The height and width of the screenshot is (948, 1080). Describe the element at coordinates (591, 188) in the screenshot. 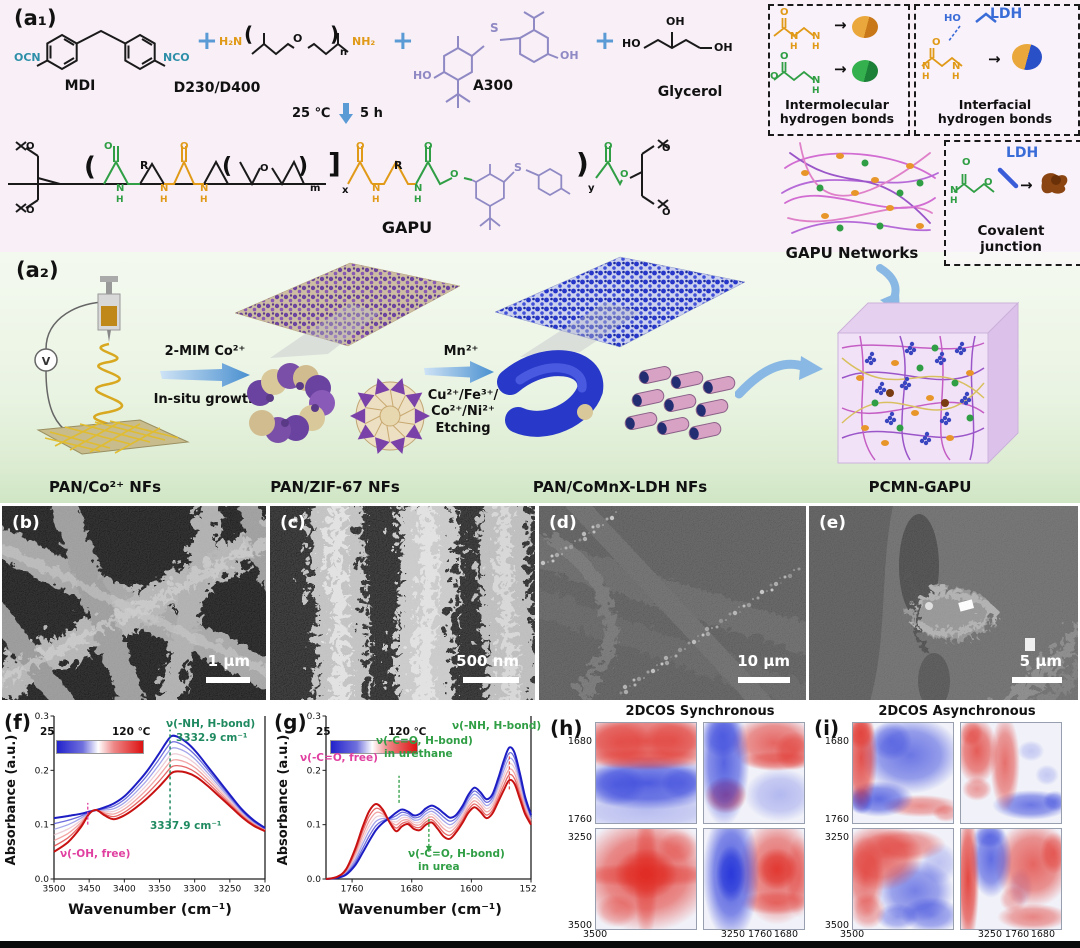

I see `atom-label: y` at that location.